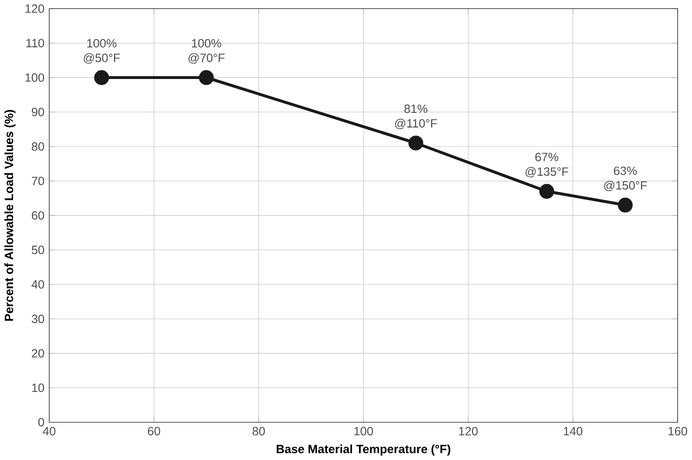 The width and height of the screenshot is (692, 460). I want to click on x-tick-label: 120, so click(468, 431).